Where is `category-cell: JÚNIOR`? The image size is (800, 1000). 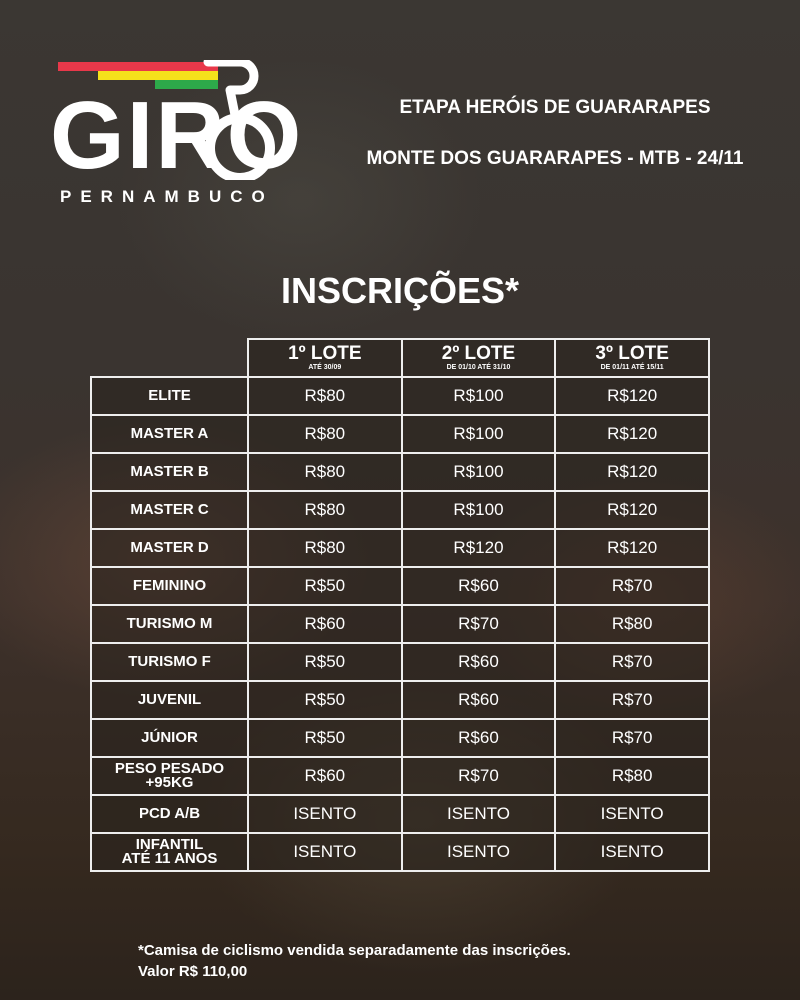
category-cell: JÚNIOR is located at coordinates (169, 738).